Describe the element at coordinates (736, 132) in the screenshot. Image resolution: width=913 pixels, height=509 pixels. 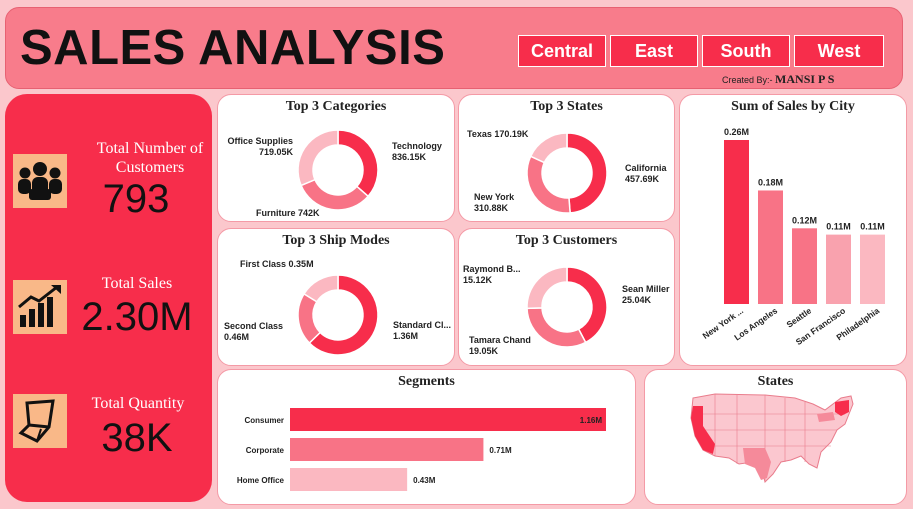
I see `bar-value-label: 0.26M` at that location.